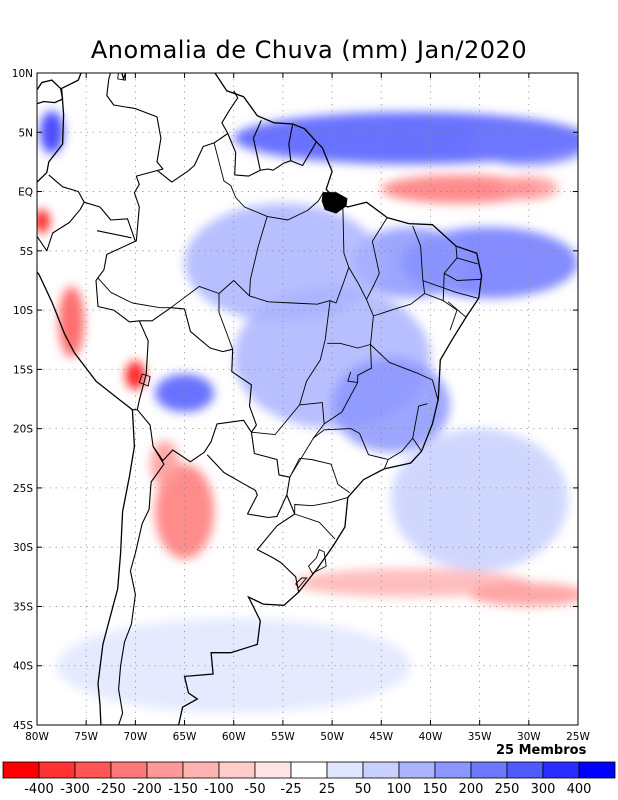 This screenshot has height=800, width=618. What do you see at coordinates (541, 750) in the screenshot?
I see `ensemble-members-note: 25 Membros` at bounding box center [541, 750].